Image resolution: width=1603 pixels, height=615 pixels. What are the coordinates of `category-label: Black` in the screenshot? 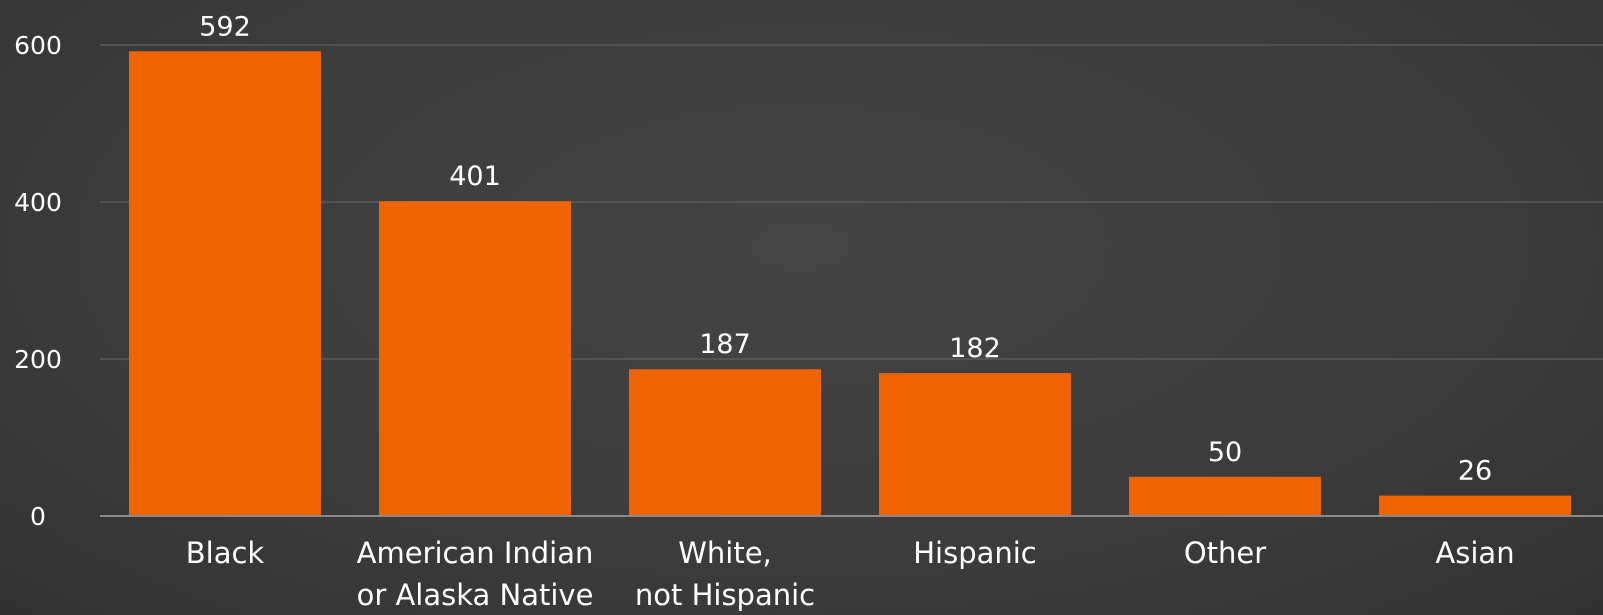 It's located at (225, 553).